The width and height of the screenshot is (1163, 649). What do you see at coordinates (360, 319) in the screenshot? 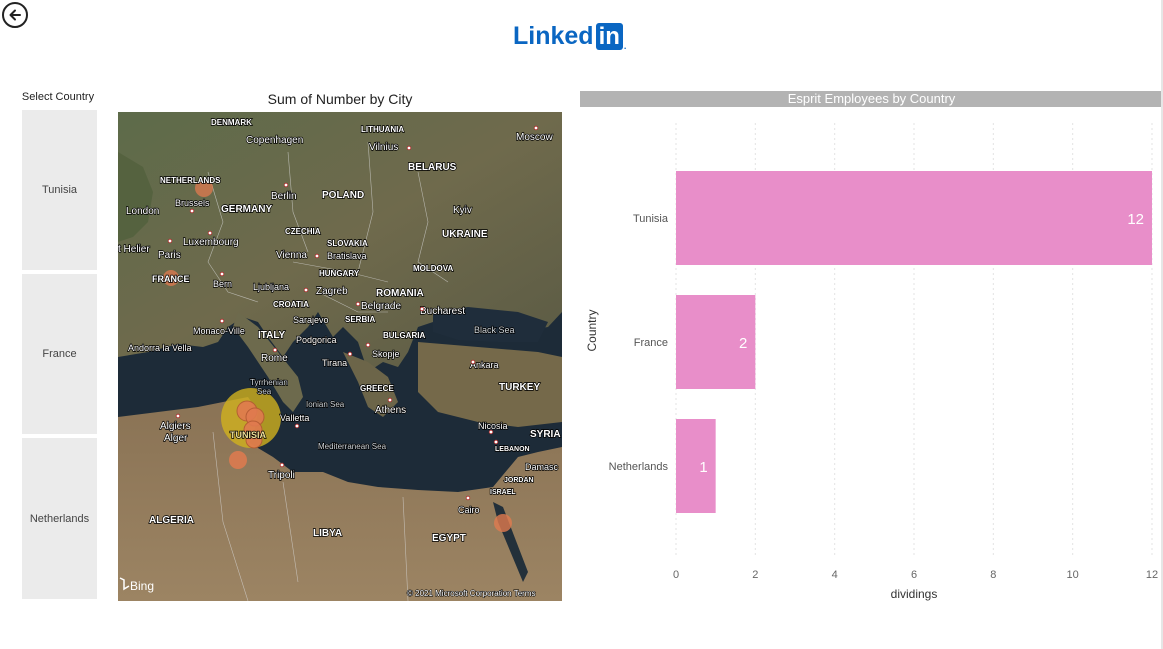
I see `map-label: SERBIA` at bounding box center [360, 319].